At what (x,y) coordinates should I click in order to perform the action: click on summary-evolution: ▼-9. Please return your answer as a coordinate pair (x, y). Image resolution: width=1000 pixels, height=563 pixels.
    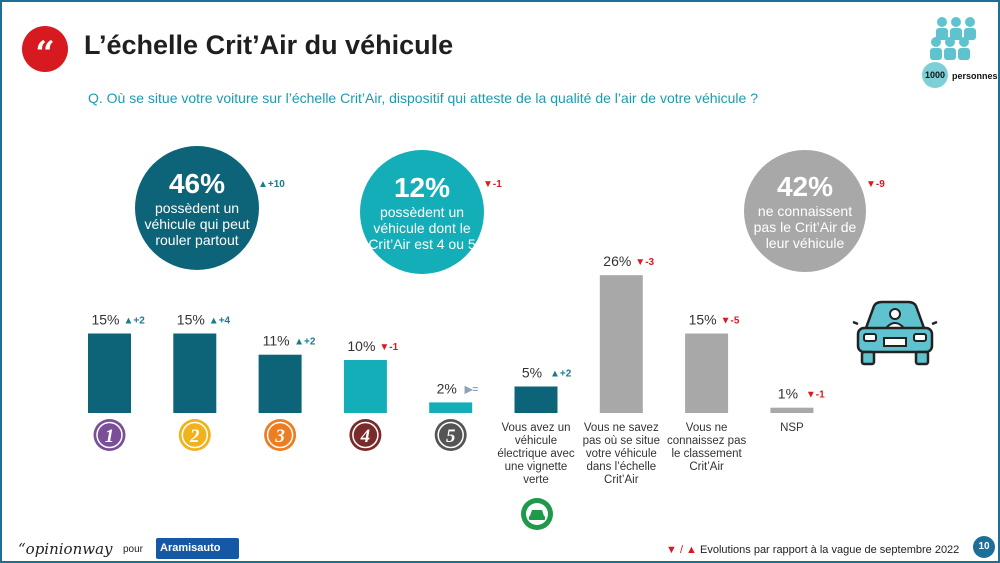
    Looking at the image, I should click on (875, 184).